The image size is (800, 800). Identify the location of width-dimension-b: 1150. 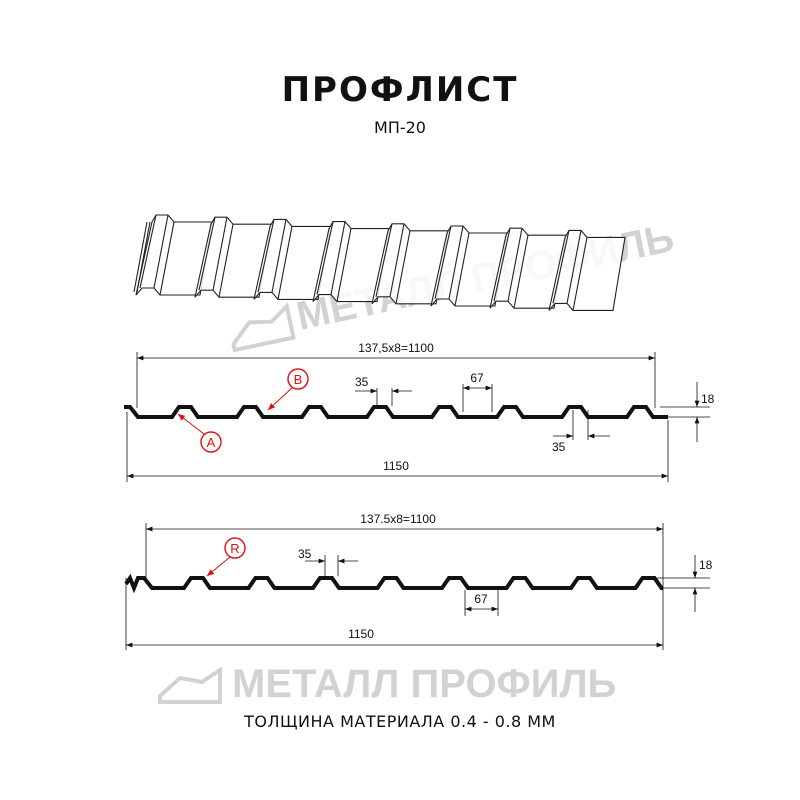
(361, 634).